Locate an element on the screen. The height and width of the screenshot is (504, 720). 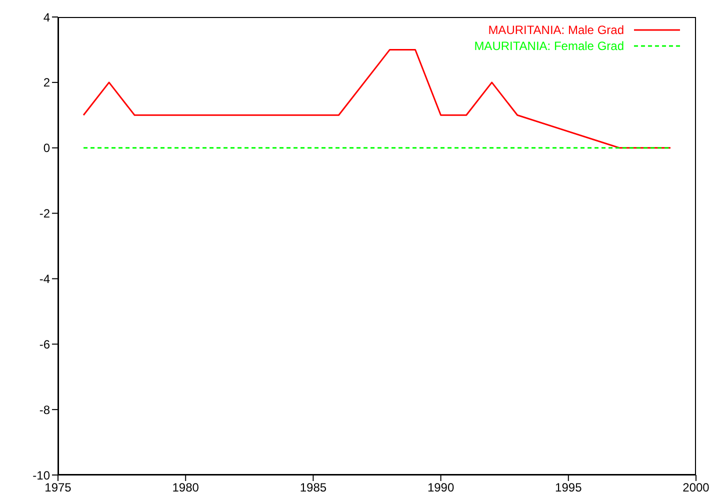
legend-label: MAURITANIA: Female Grad is located at coordinates (549, 46).